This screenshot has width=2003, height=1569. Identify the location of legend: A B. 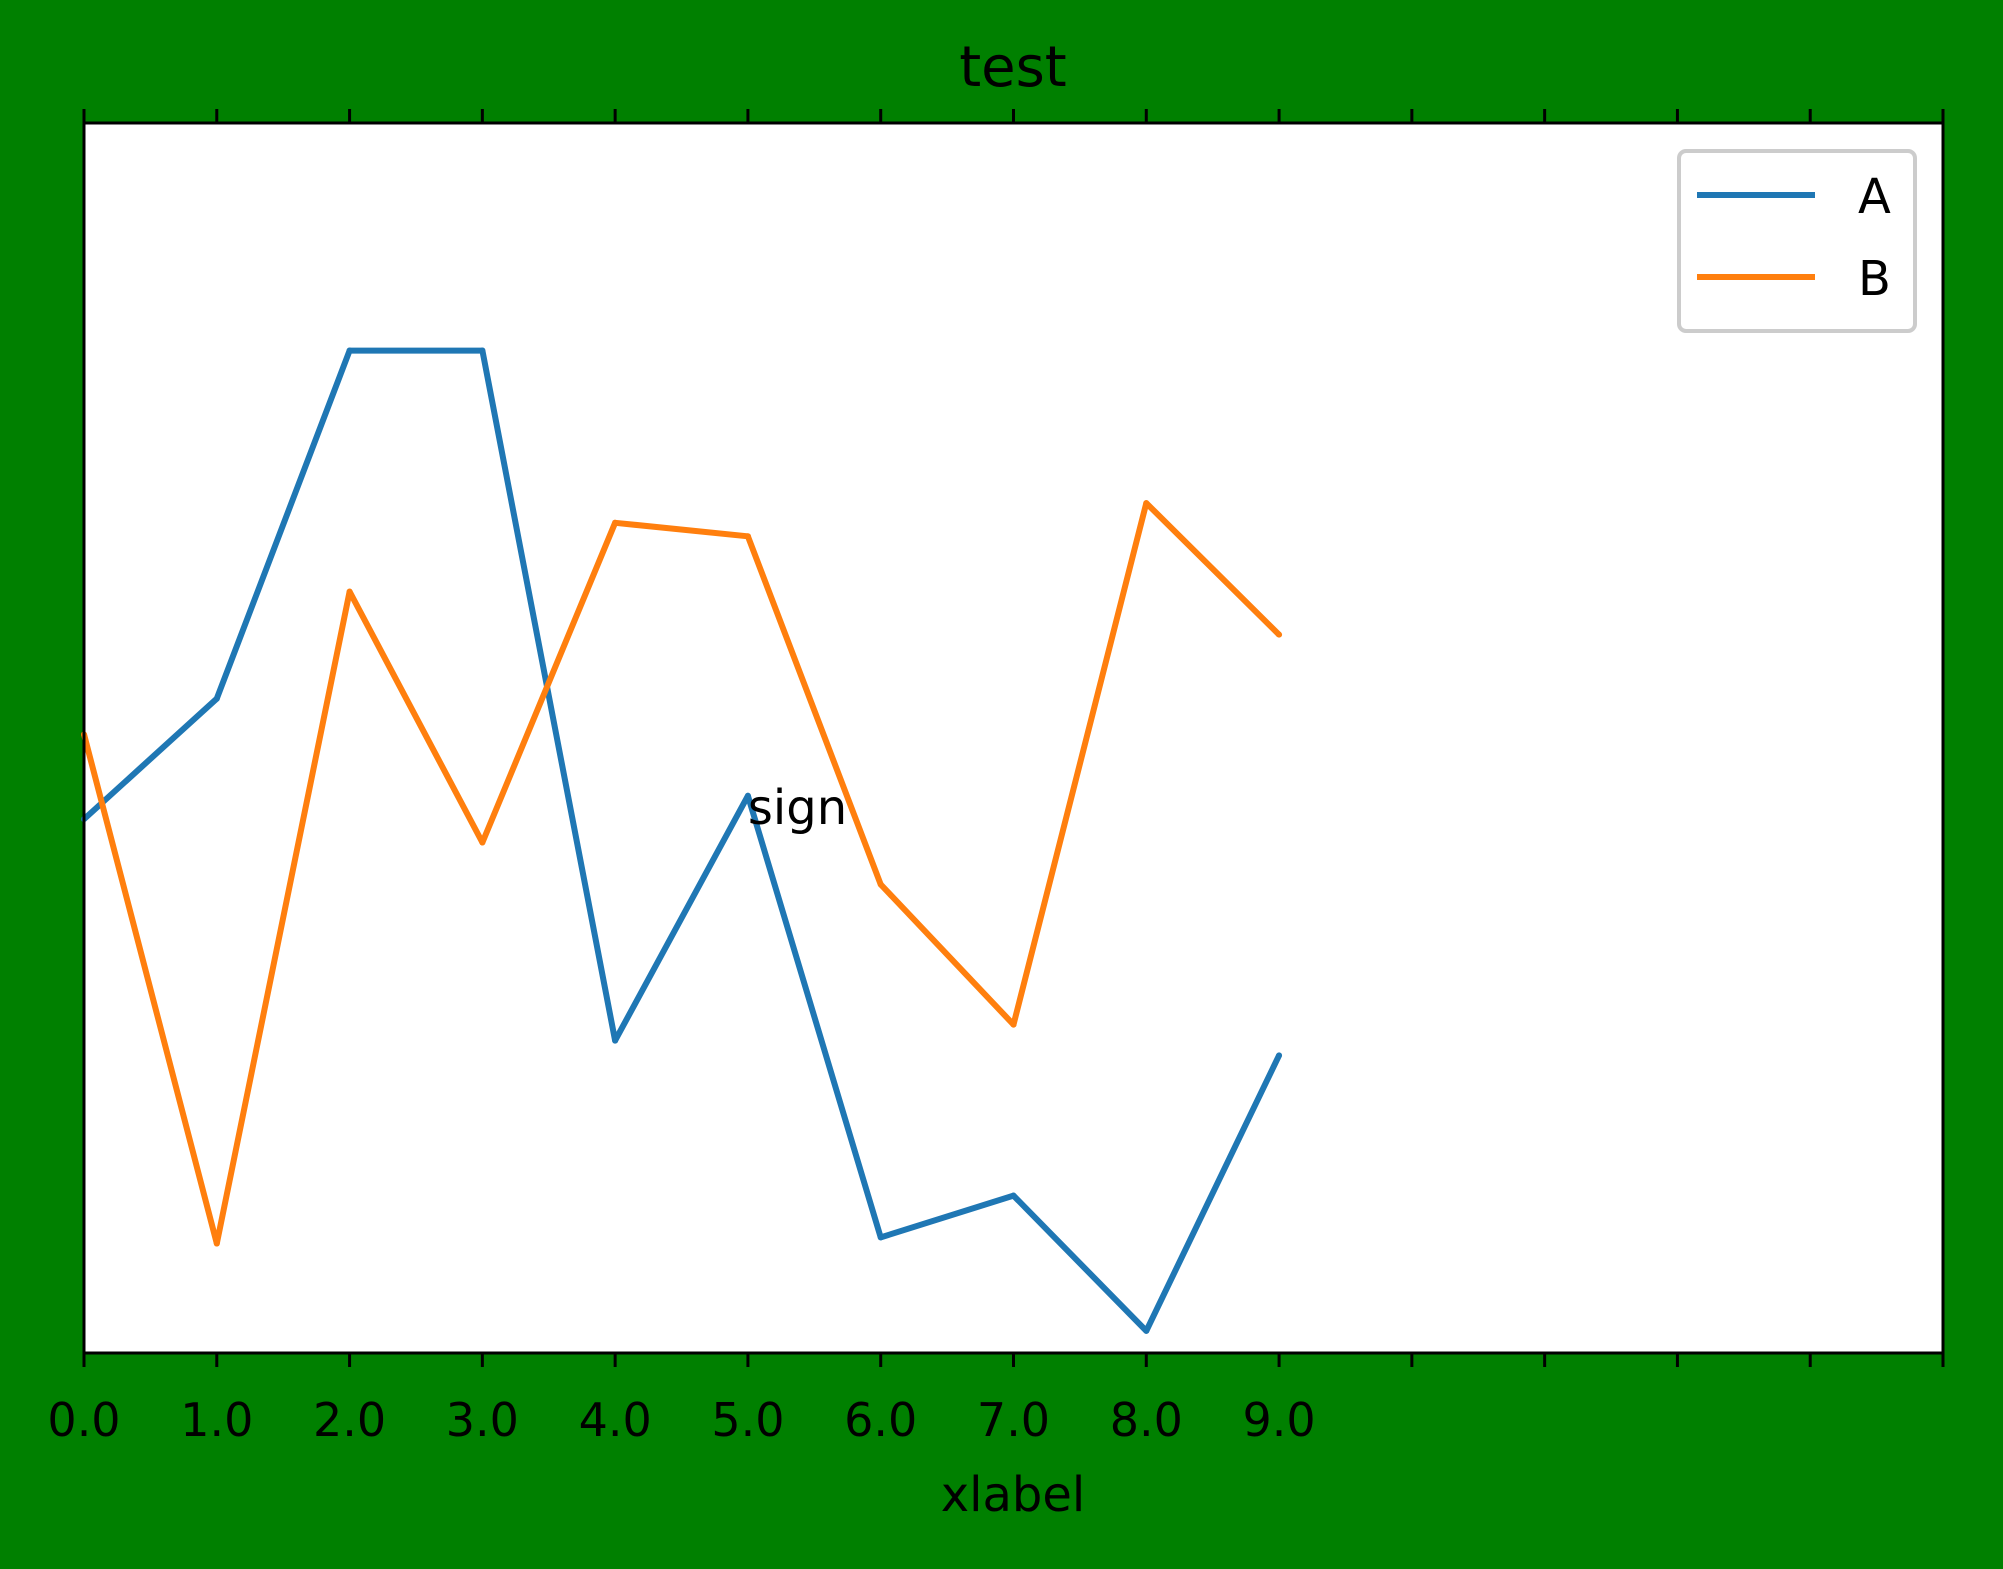
(1797, 241).